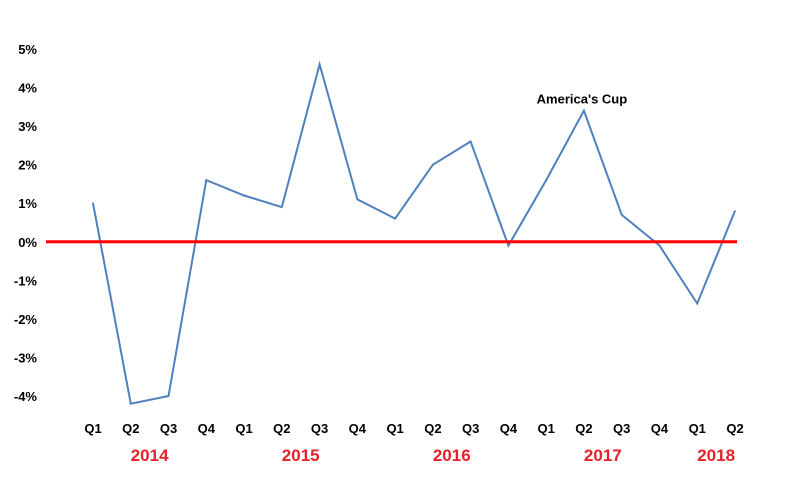 Image resolution: width=799 pixels, height=495 pixels. Describe the element at coordinates (452, 455) in the screenshot. I see `year-label: 2016` at that location.